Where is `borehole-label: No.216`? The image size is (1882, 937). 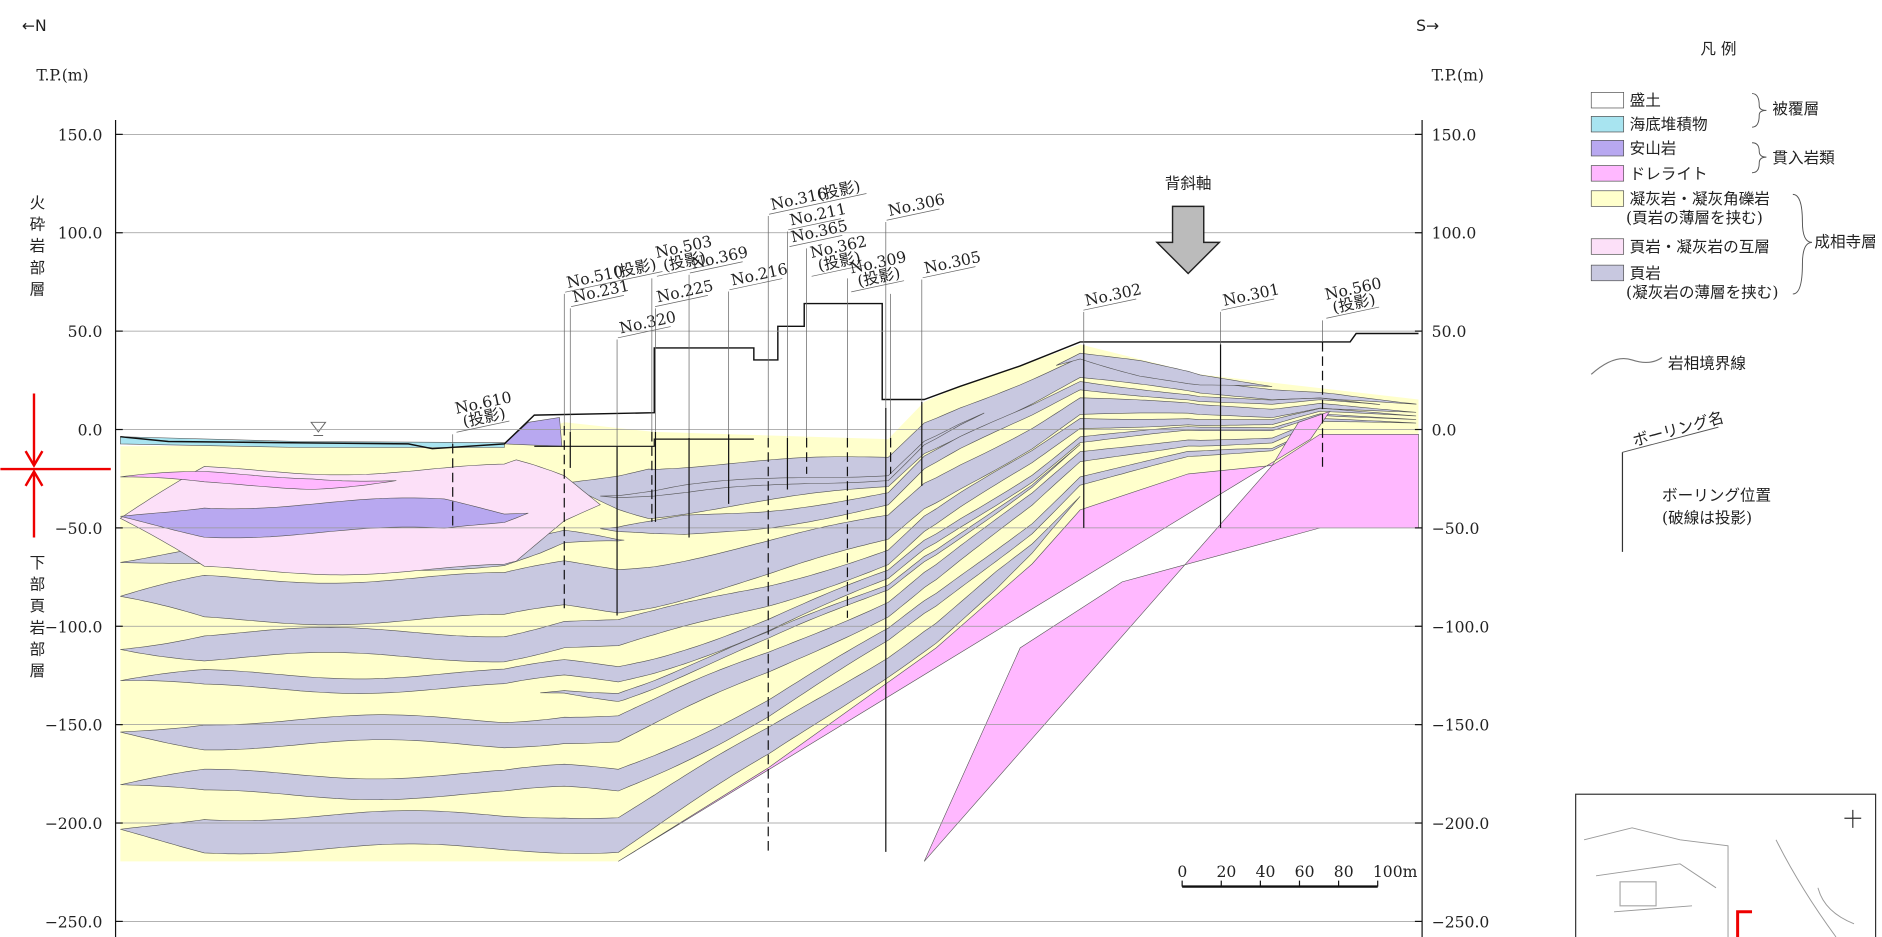
borehole-label: No.216 is located at coordinates (759, 275).